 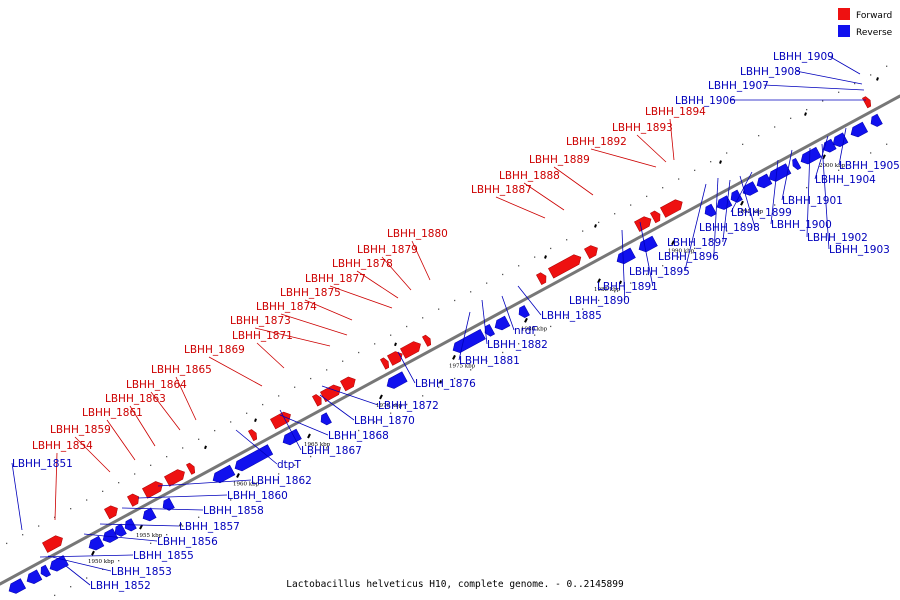 I want to click on gene-label-reverse: LBHH_1906, so click(x=705, y=101).